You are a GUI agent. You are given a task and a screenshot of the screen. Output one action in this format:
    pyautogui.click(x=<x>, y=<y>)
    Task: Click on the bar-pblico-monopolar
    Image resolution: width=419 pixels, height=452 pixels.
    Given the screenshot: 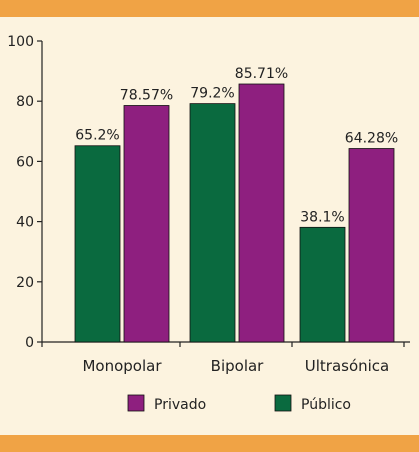 What is the action you would take?
    pyautogui.click(x=97, y=244)
    